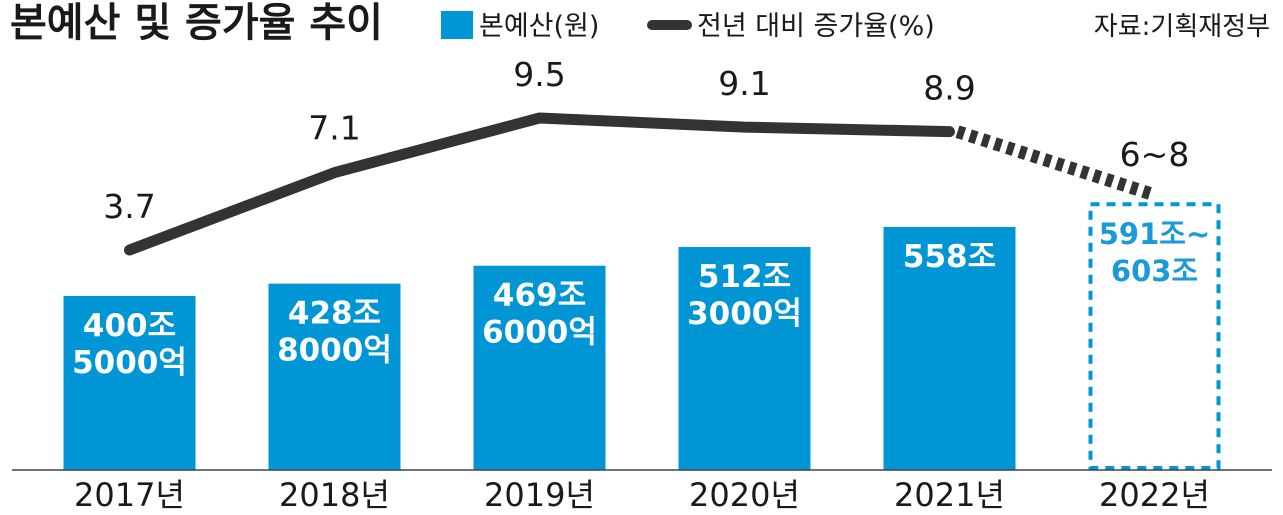  I want to click on chart-title: 본예산 및 증가율 추이, so click(196, 23).